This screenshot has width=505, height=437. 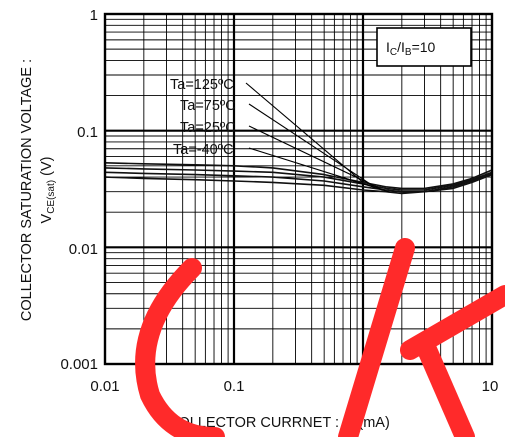 What do you see at coordinates (27, 190) in the screenshot?
I see `y-axis-title-line1: COLLECTOR SATURATION VOLTAGE :` at bounding box center [27, 190].